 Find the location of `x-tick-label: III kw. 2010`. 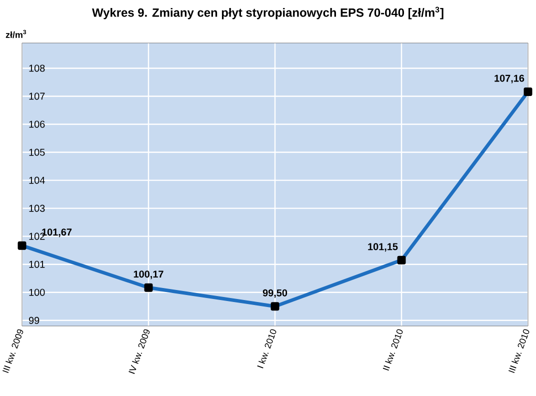

x-tick-label: III kw. 2010 is located at coordinates (519, 351).